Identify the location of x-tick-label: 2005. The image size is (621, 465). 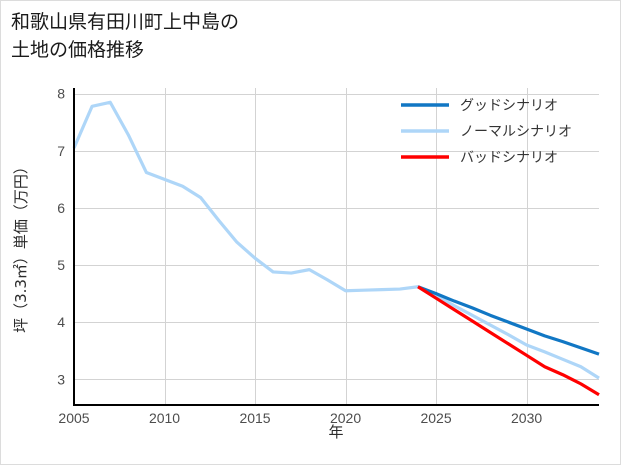
(73, 418).